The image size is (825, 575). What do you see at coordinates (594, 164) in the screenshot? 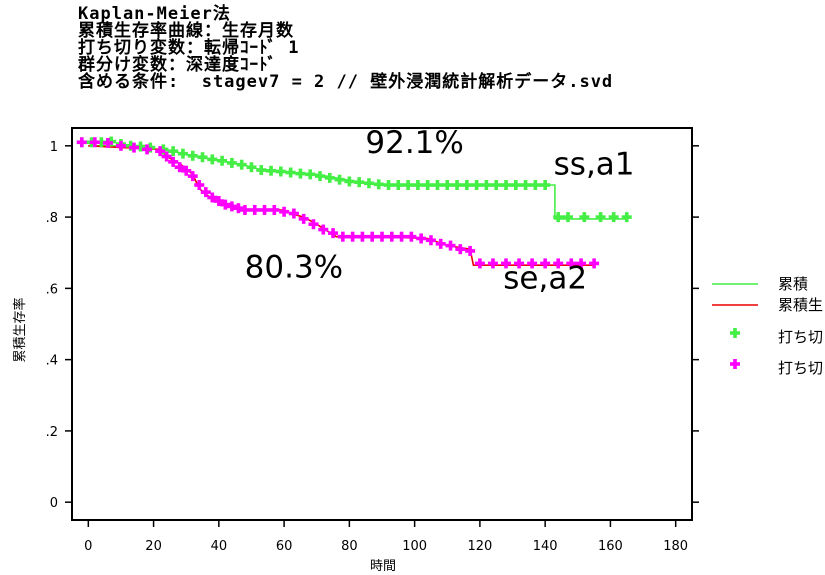
I see `annotation-label: ss,a1` at bounding box center [594, 164].